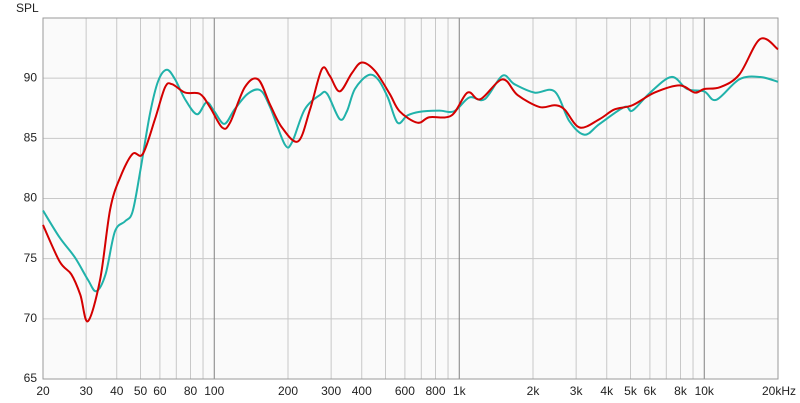 Image resolution: width=800 pixels, height=403 pixels. What do you see at coordinates (141, 391) in the screenshot?
I see `x-tick-label: 50` at bounding box center [141, 391].